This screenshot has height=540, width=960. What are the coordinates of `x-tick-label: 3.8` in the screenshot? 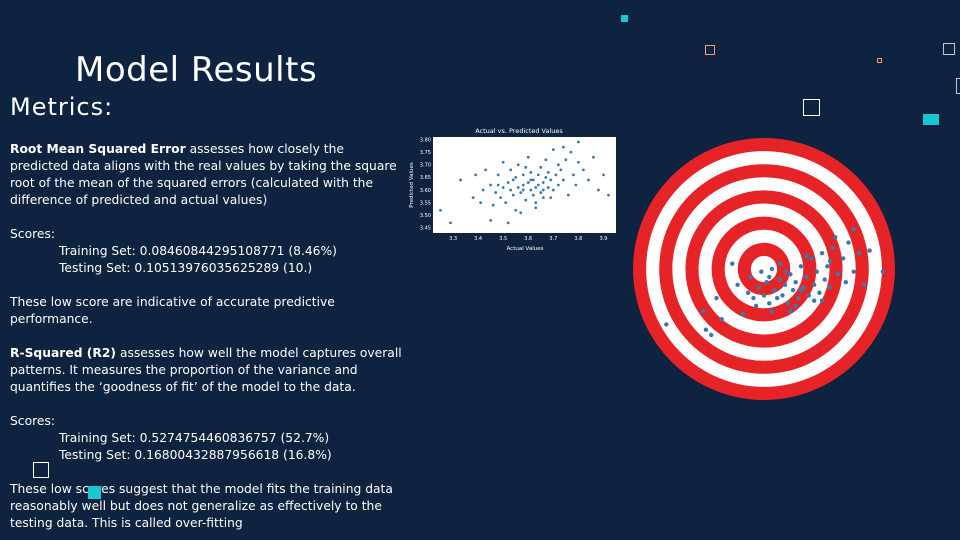 It's located at (578, 239).